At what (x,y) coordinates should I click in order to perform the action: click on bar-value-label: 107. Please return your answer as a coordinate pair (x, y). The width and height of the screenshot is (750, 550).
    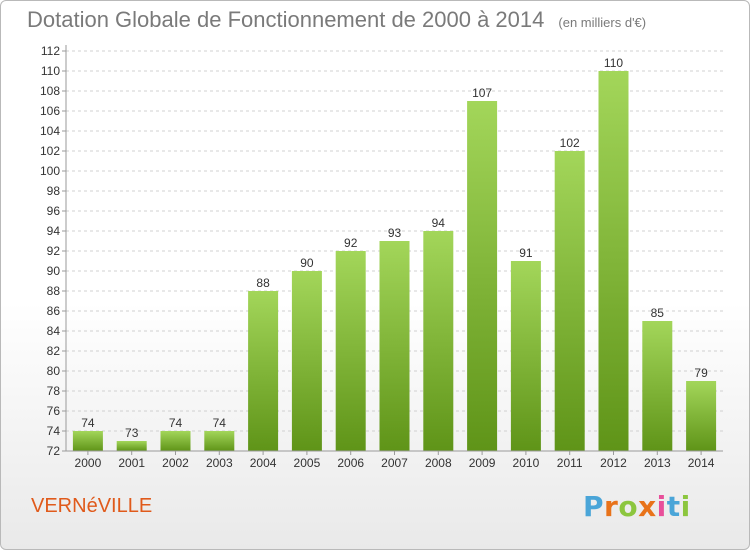
    Looking at the image, I should click on (482, 93).